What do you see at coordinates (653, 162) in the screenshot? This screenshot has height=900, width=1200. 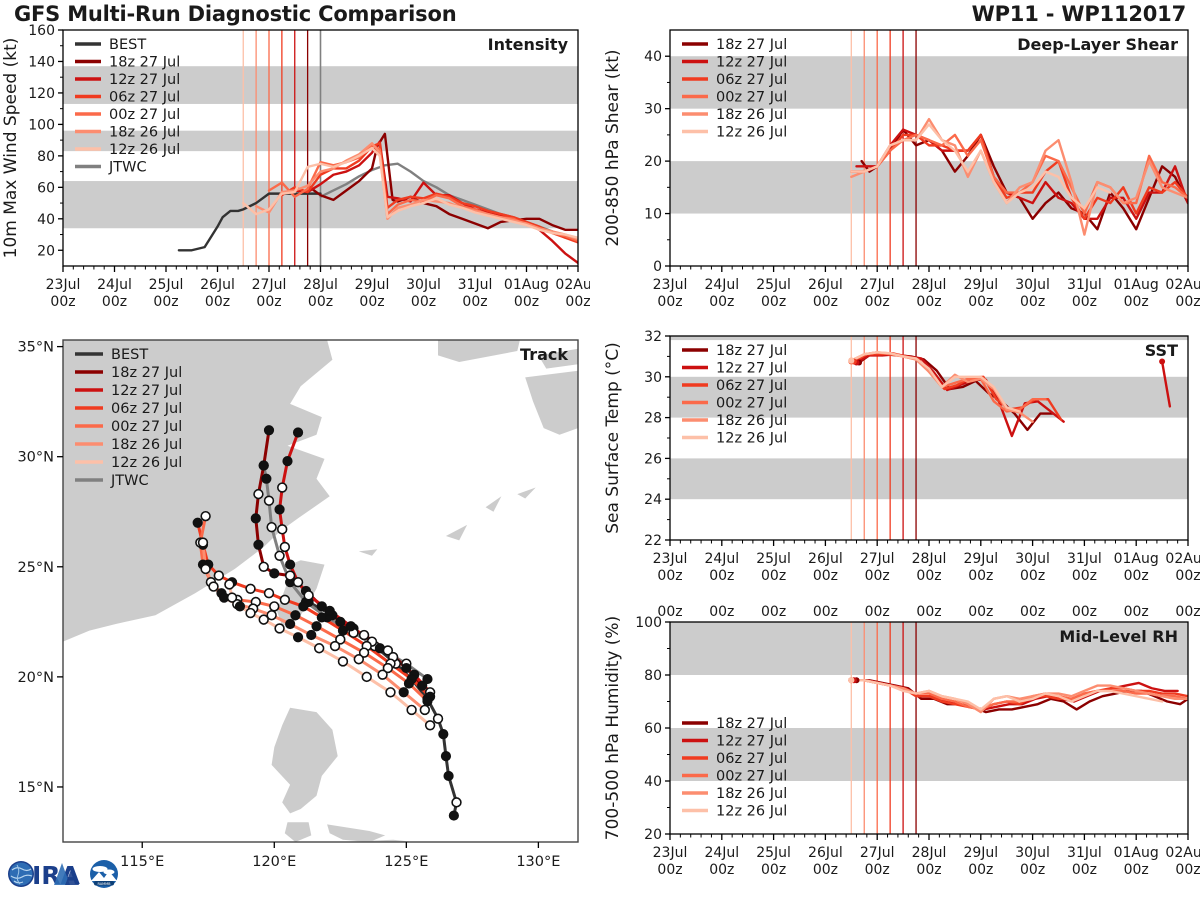 I see `svg-text: 20` at bounding box center [653, 162].